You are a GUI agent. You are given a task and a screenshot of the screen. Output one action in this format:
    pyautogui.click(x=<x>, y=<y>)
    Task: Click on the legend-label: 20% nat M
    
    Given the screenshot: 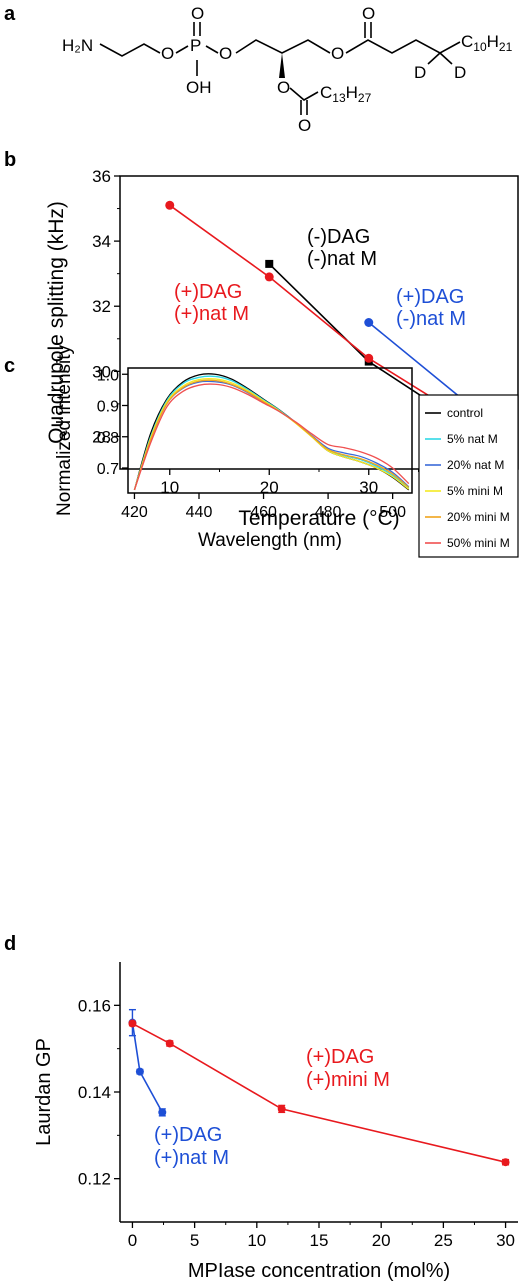 What is the action you would take?
    pyautogui.click(x=475, y=465)
    